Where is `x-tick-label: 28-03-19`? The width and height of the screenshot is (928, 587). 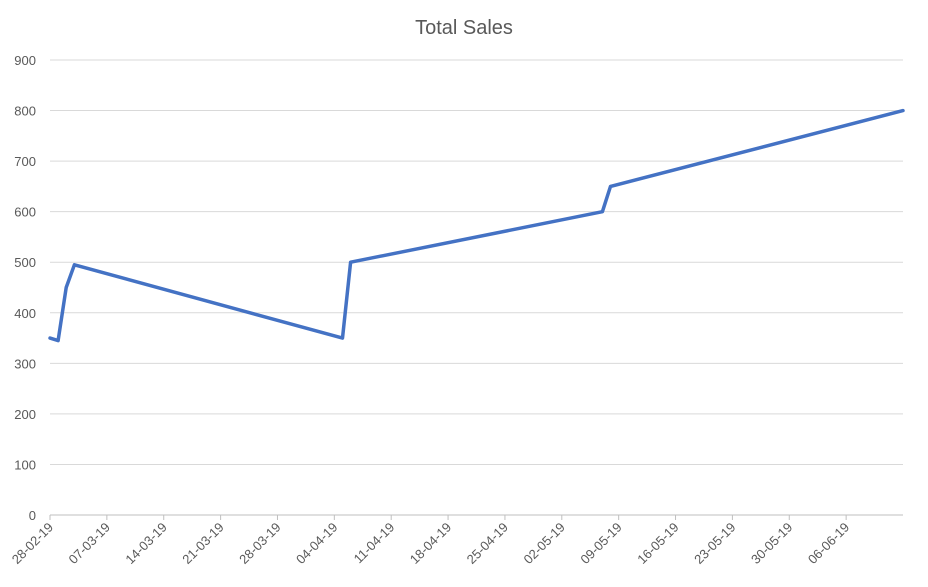 x-tick-label: 28-03-19 is located at coordinates (259, 543).